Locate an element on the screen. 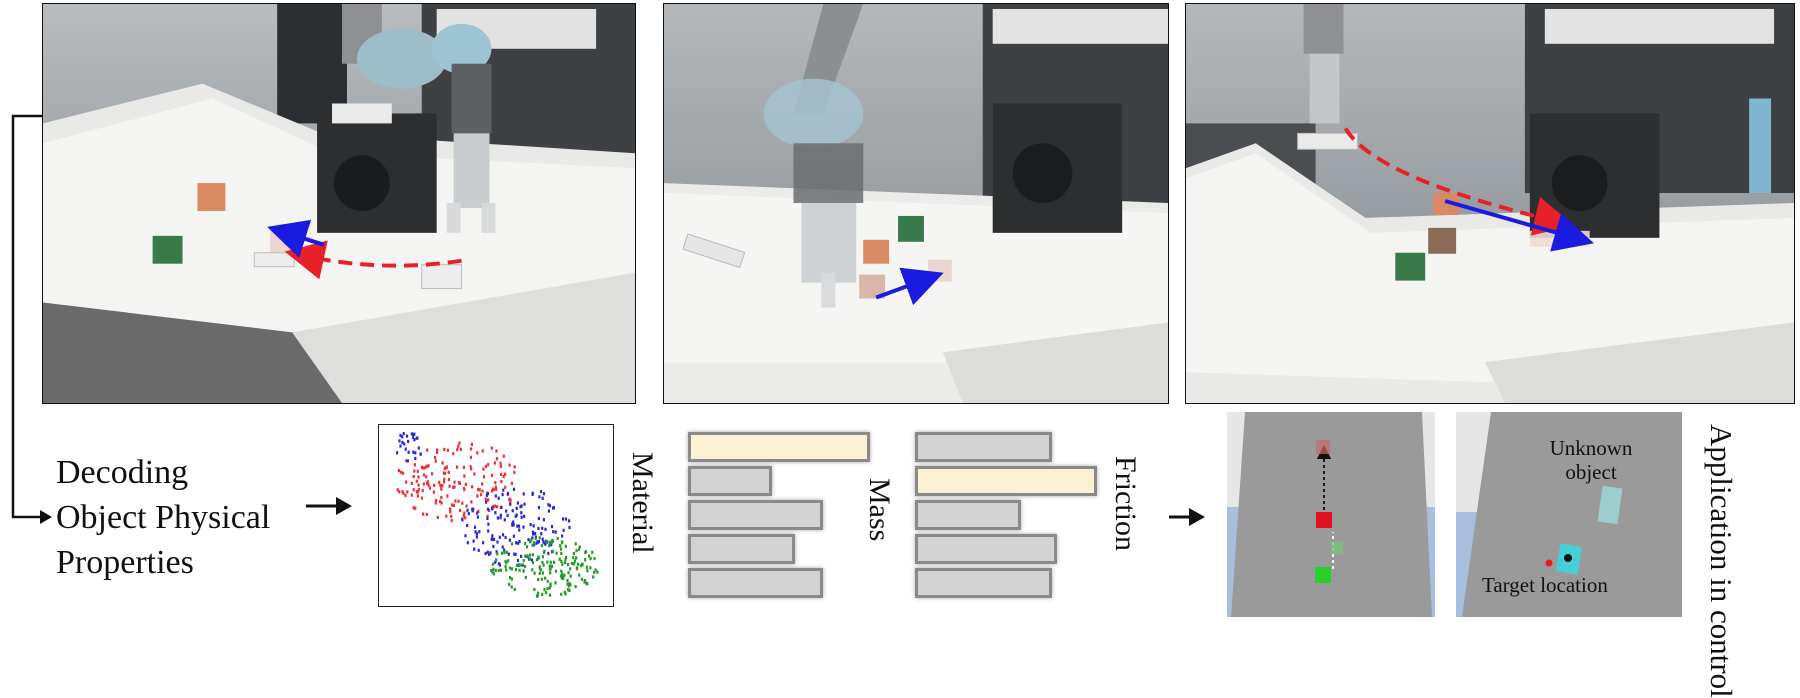 This screenshot has width=1800, height=698. application-label-line-1: Application is located at coordinates (1721, 497).